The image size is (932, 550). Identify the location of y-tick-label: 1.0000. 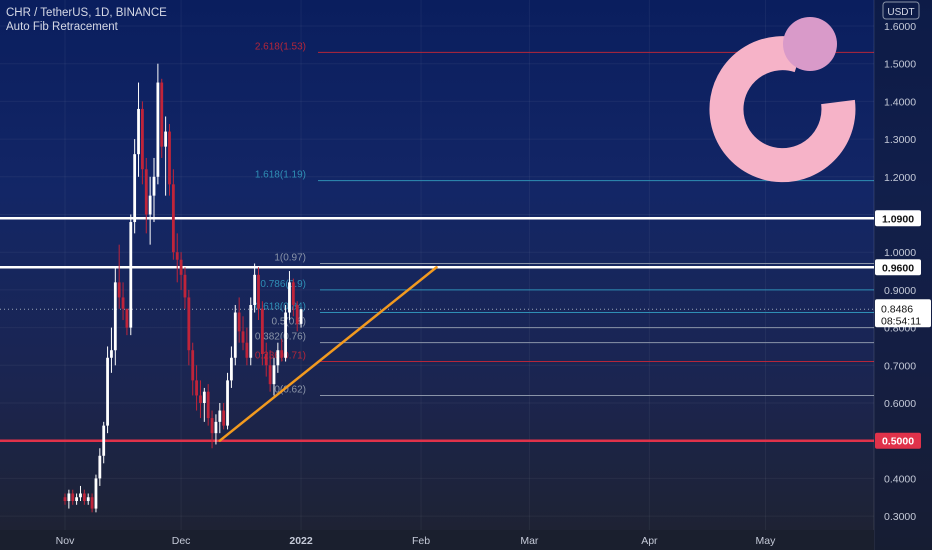
(900, 253).